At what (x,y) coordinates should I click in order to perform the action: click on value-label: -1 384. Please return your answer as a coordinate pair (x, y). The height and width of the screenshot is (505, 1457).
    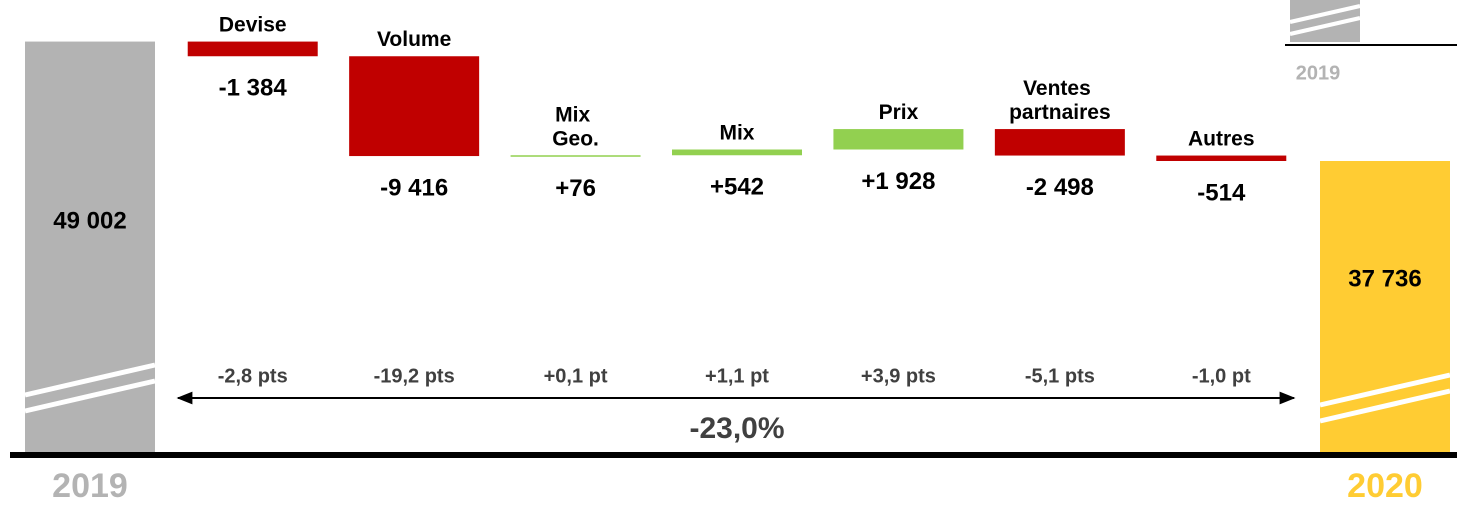
    Looking at the image, I should click on (253, 88).